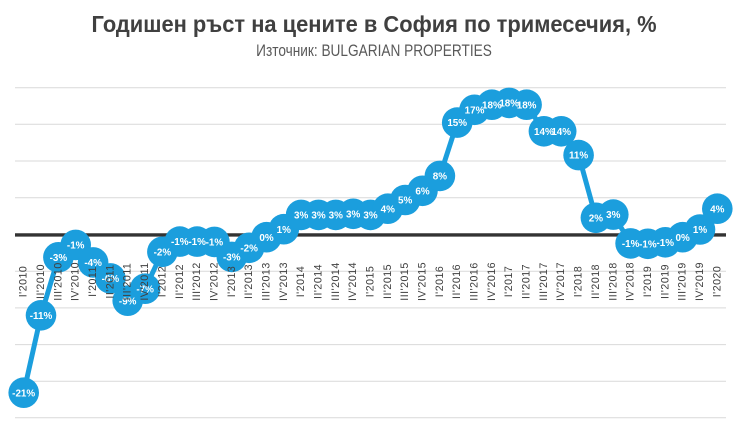 The width and height of the screenshot is (740, 432). Describe the element at coordinates (457, 123) in the screenshot. I see `svg-text: 15%` at that location.